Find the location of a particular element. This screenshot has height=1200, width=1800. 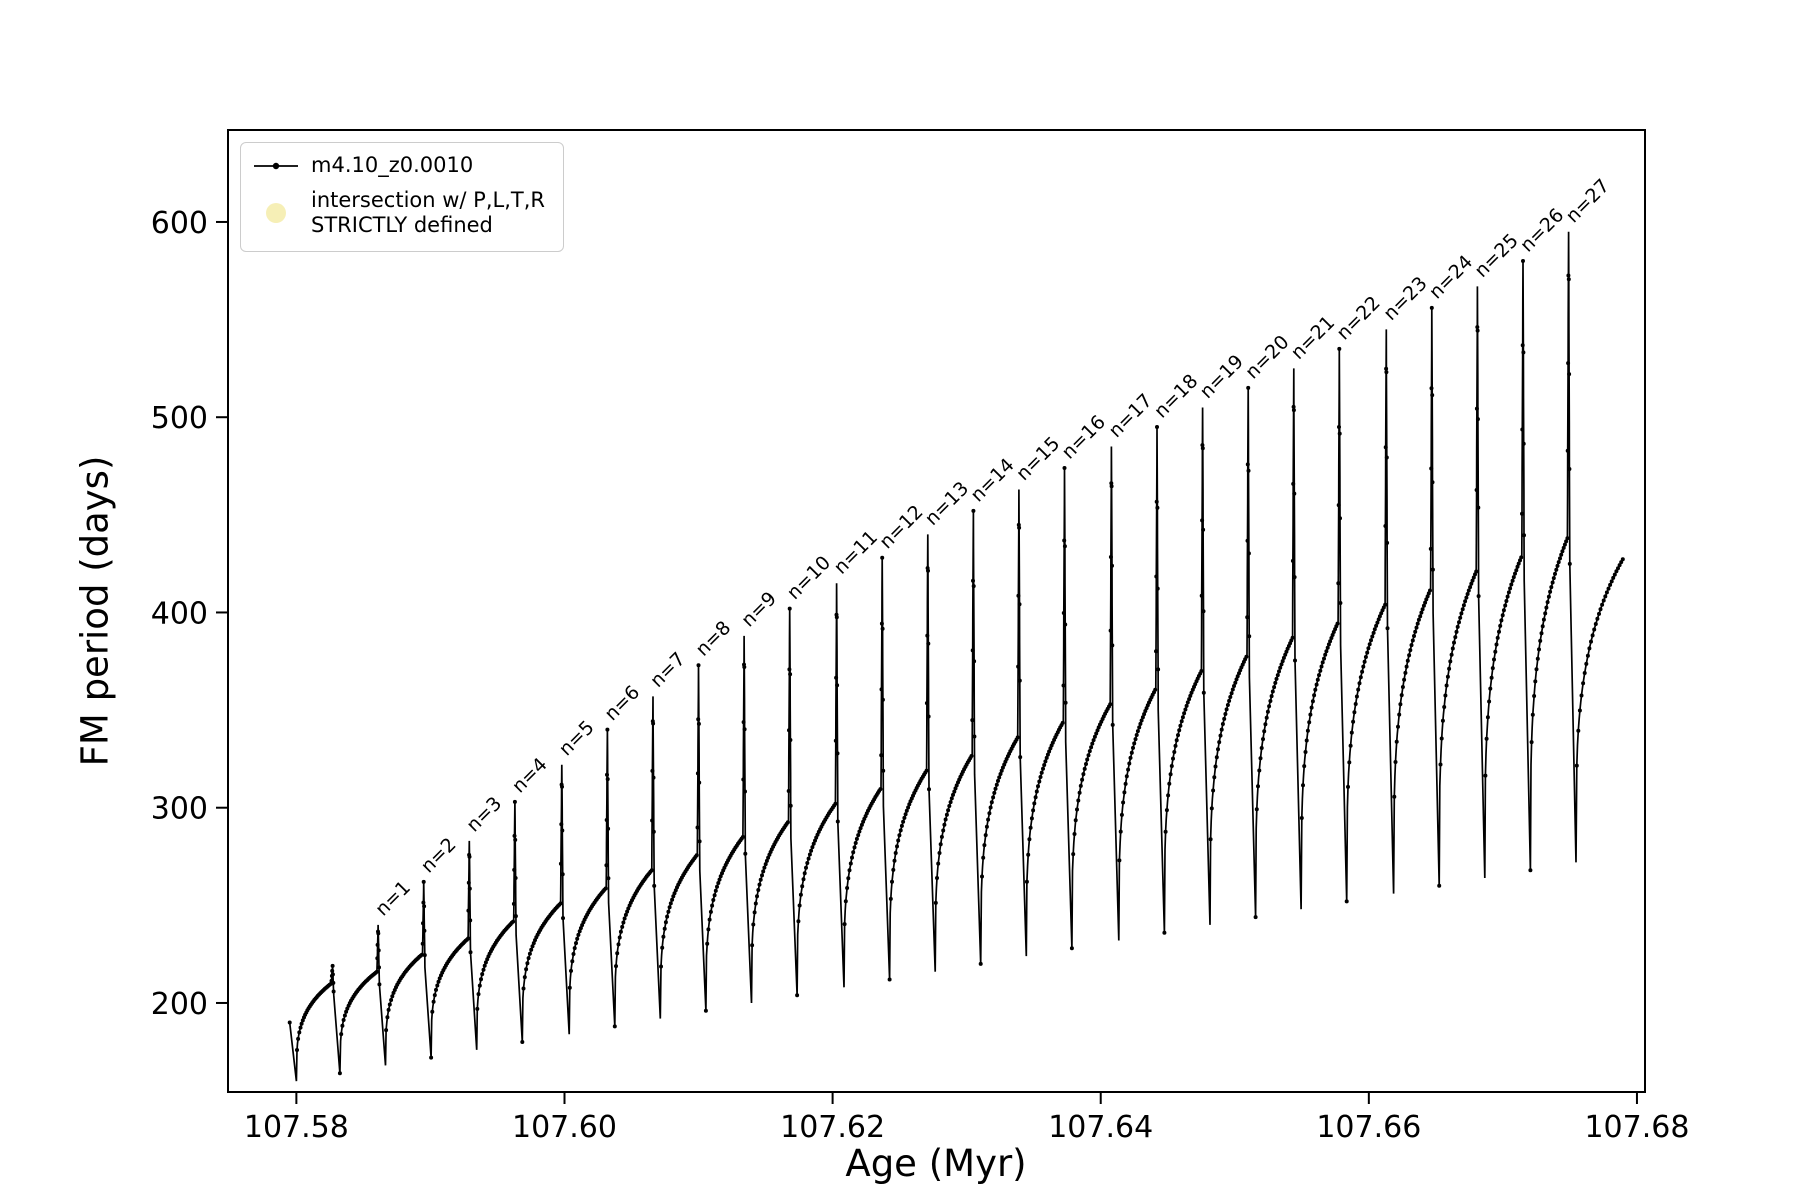

x-axis-title: Age (Myr) is located at coordinates (936, 1163).